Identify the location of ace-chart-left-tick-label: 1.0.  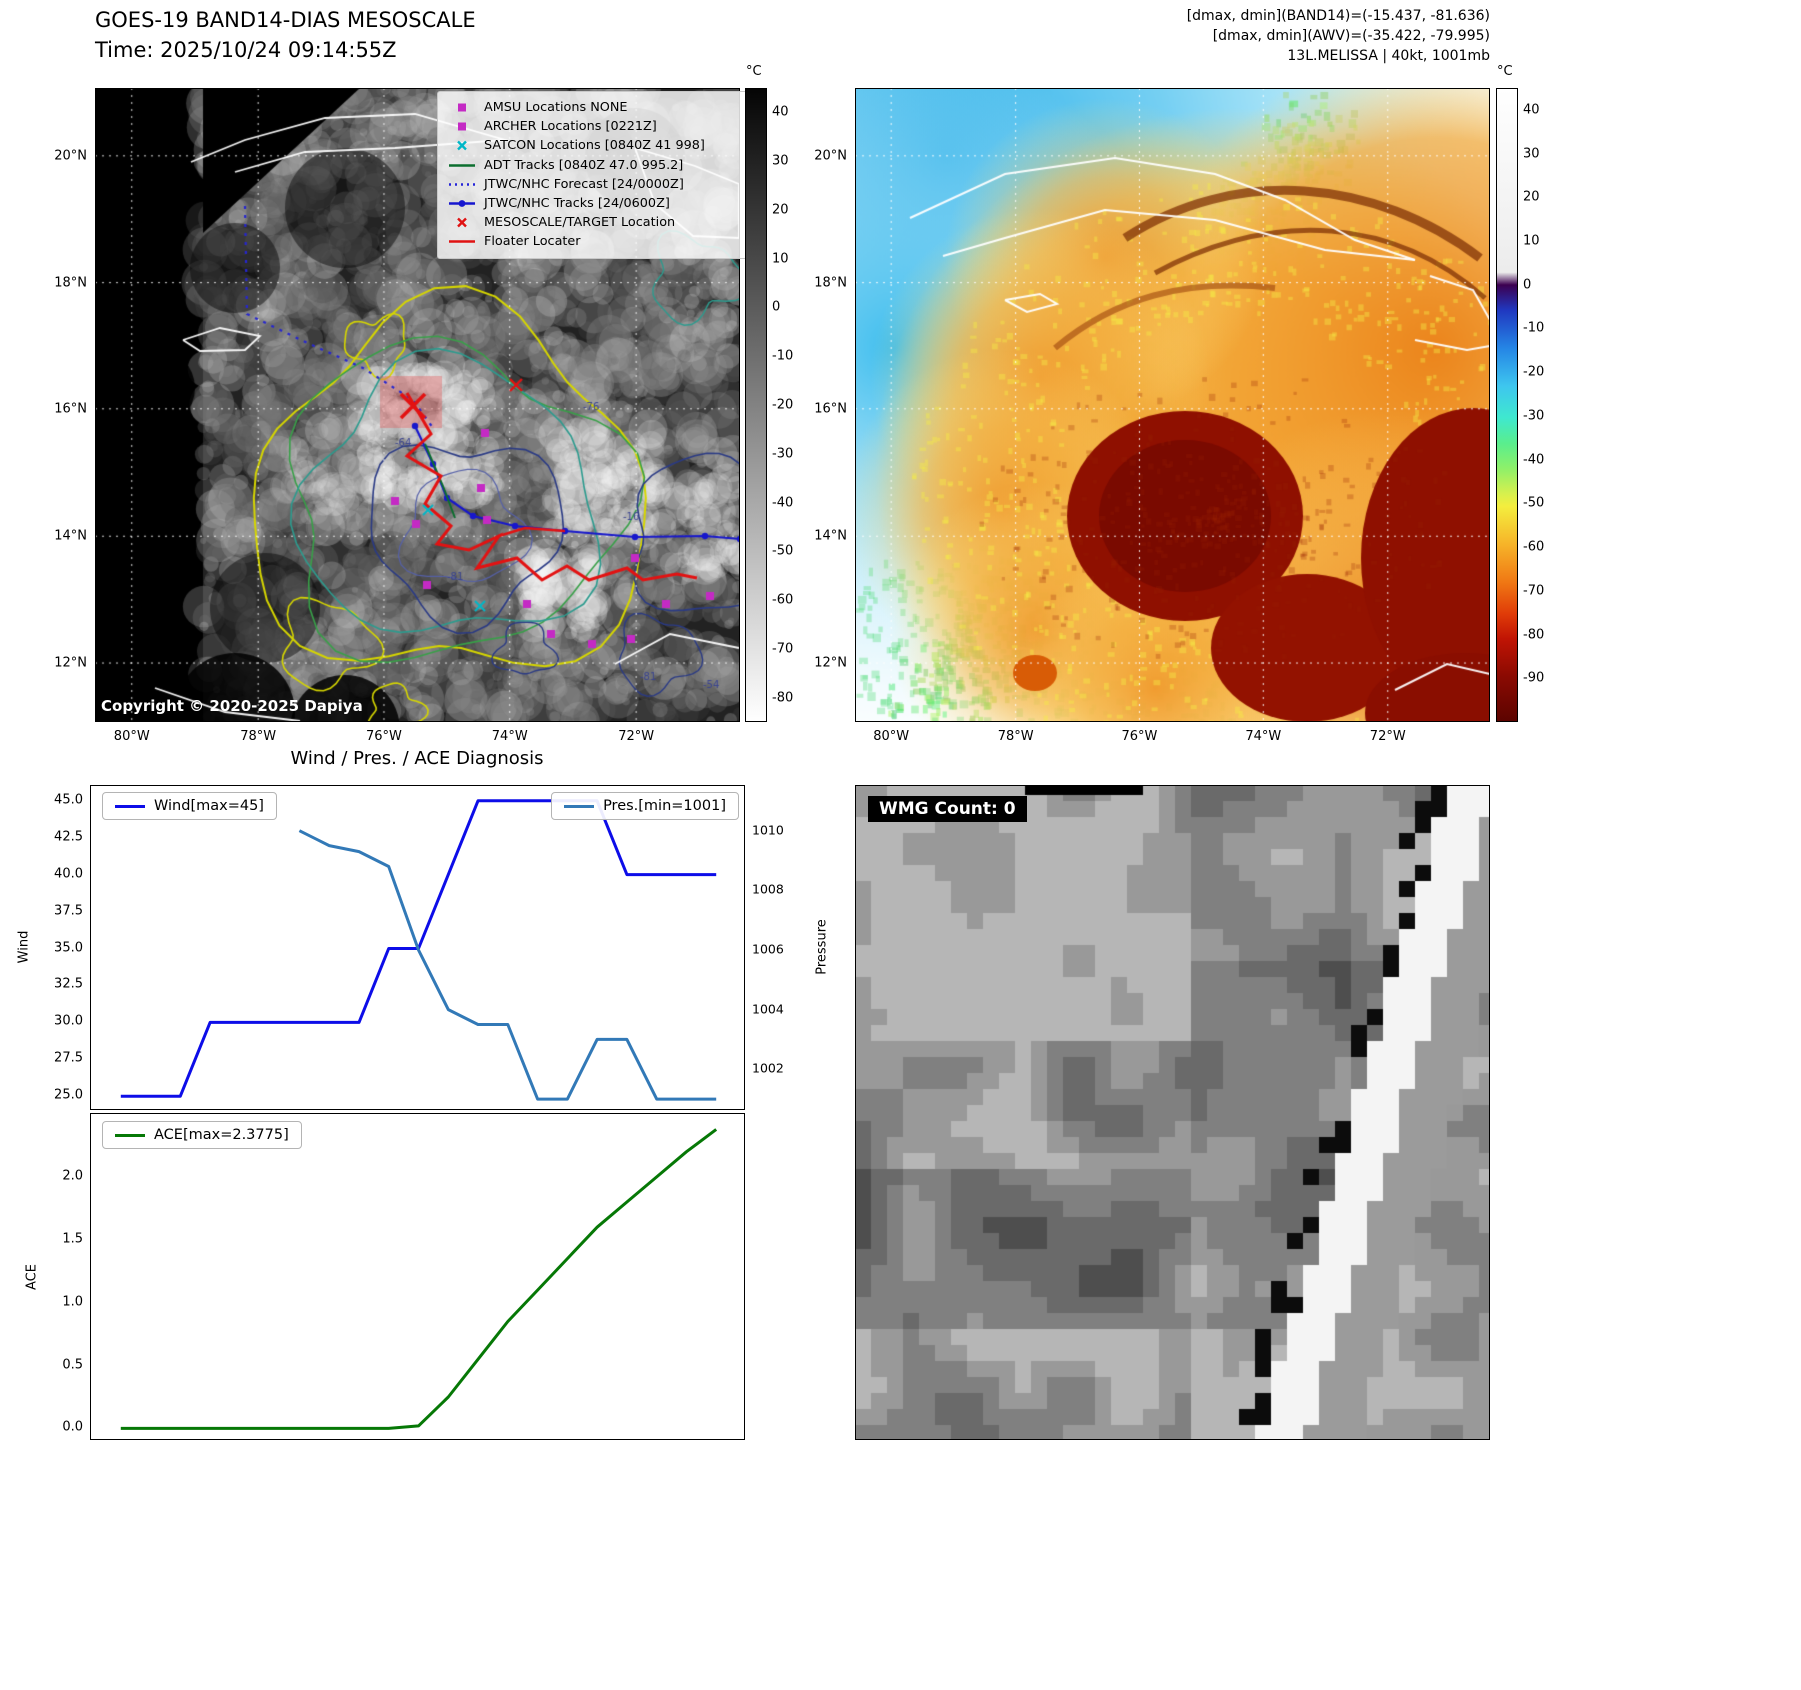
(72, 1302).